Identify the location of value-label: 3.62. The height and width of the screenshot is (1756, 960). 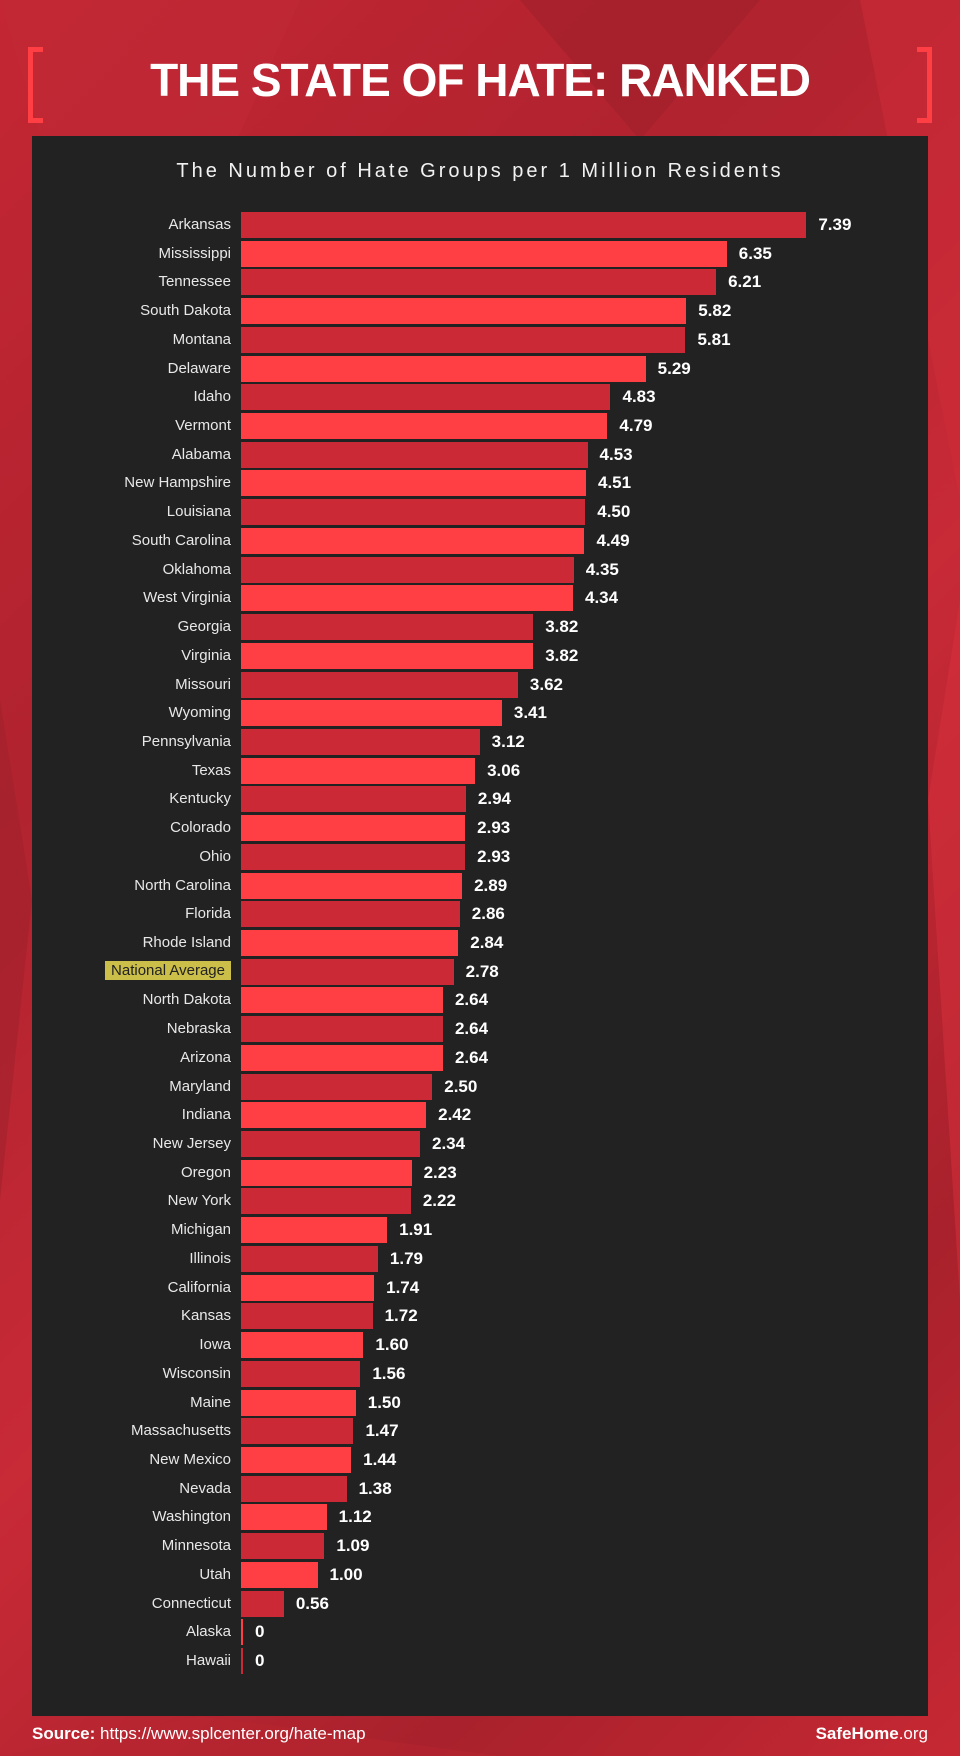
(546, 684).